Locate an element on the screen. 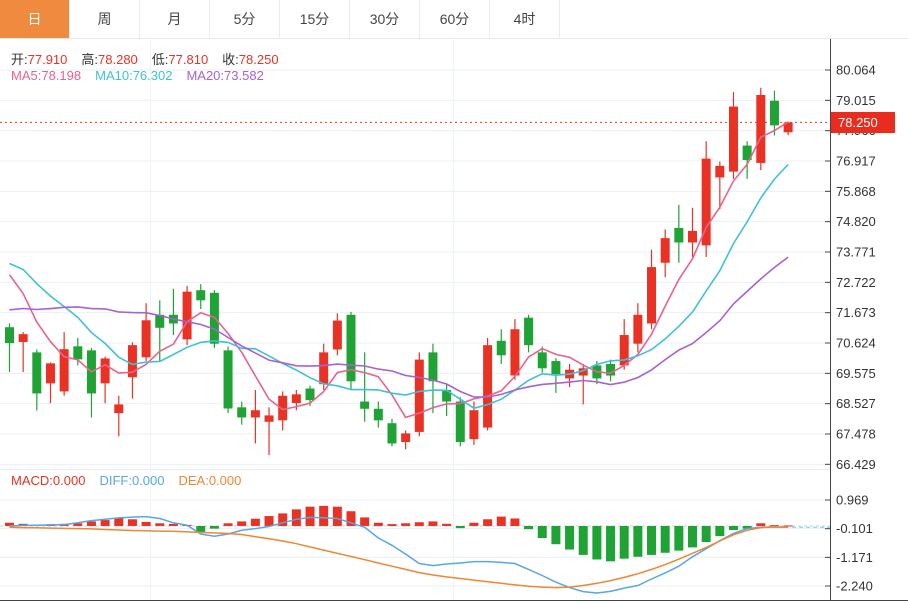 This screenshot has width=908, height=603. macd-info-row: MACD:0.000 DIFF:0.000 DEA:0.000 is located at coordinates (133, 480).